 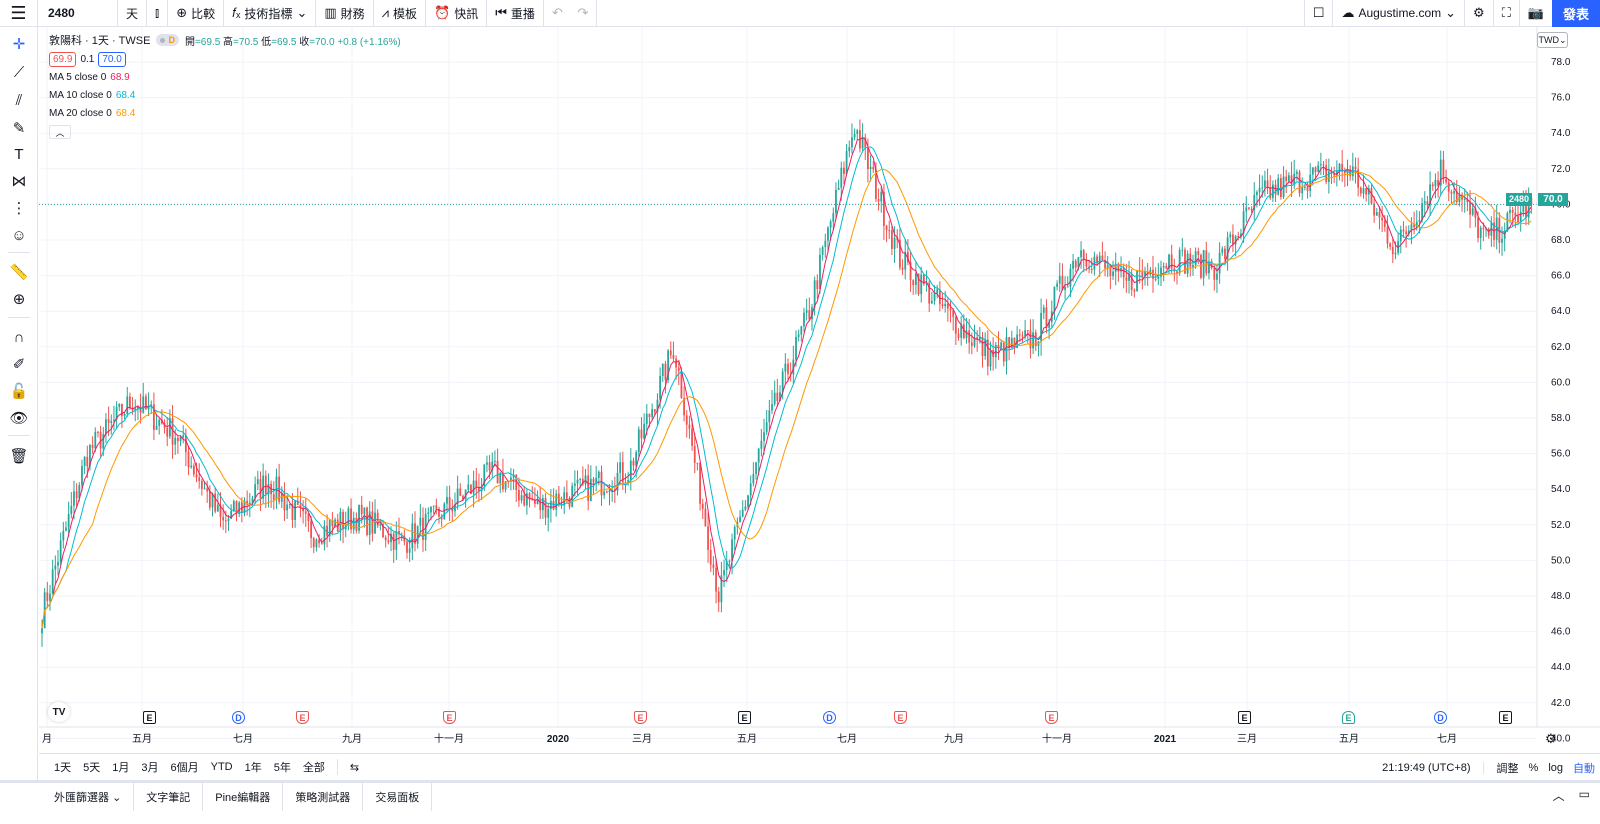 What do you see at coordinates (282, 768) in the screenshot?
I see `range-5y: 5年` at bounding box center [282, 768].